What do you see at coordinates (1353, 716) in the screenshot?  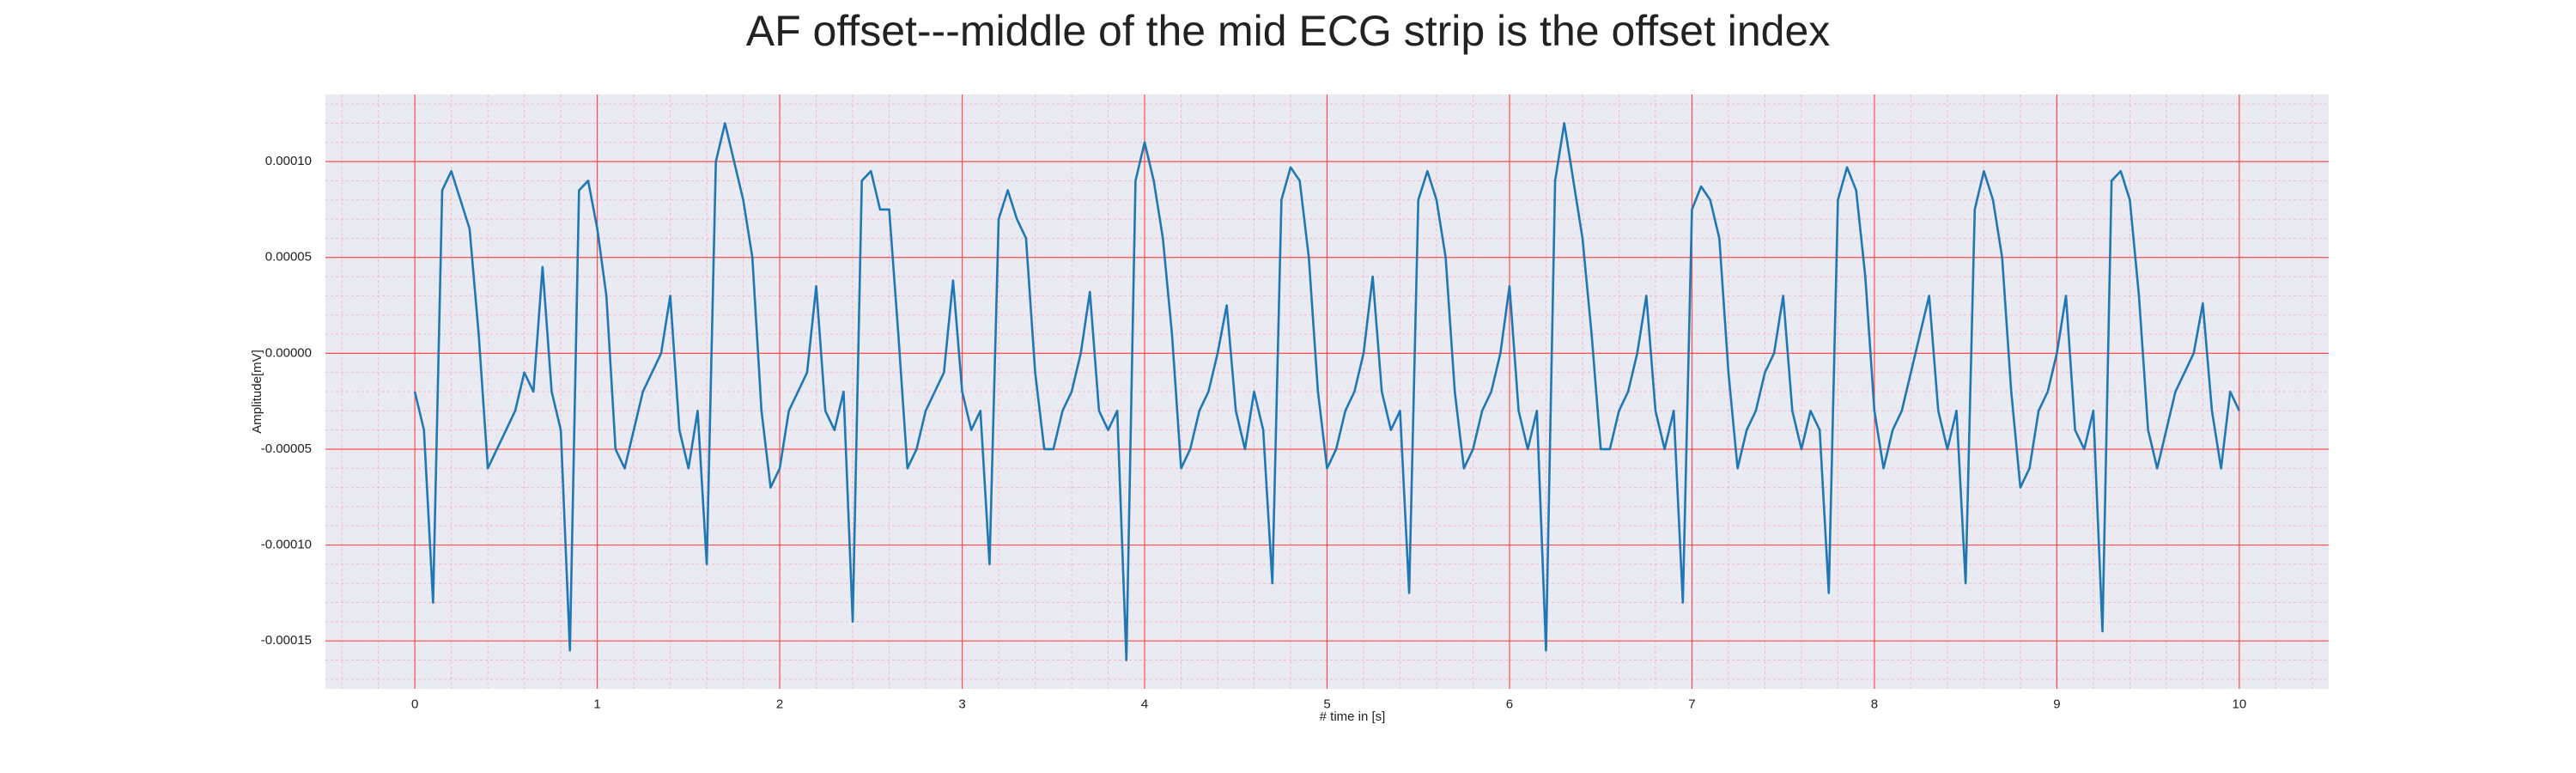 I see `x-axis-label: # time in [s]` at bounding box center [1353, 716].